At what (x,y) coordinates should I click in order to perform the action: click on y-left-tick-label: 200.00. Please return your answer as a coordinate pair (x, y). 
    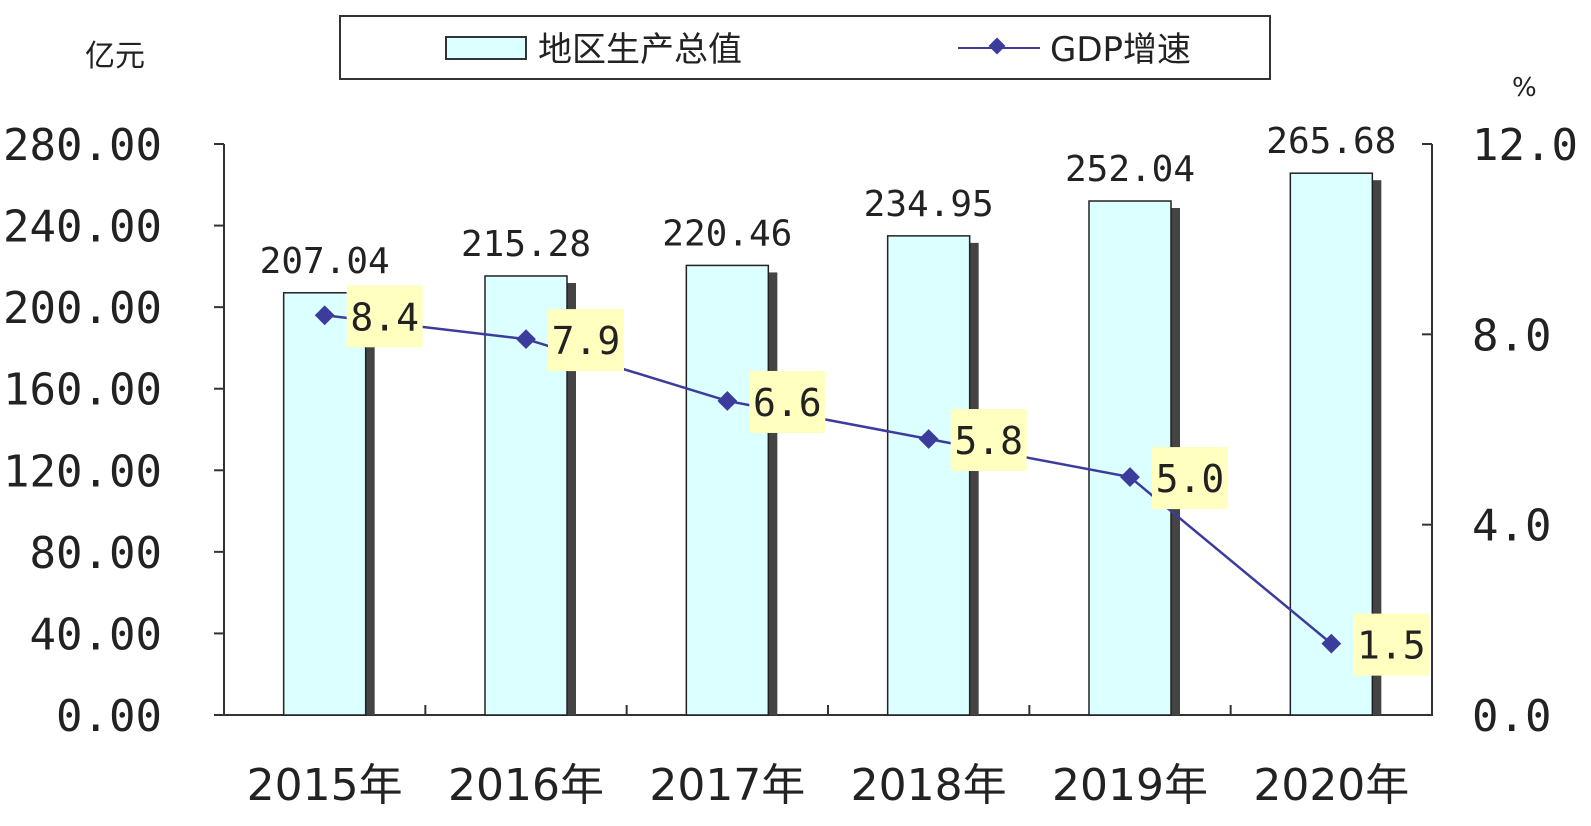
    Looking at the image, I should click on (82, 308).